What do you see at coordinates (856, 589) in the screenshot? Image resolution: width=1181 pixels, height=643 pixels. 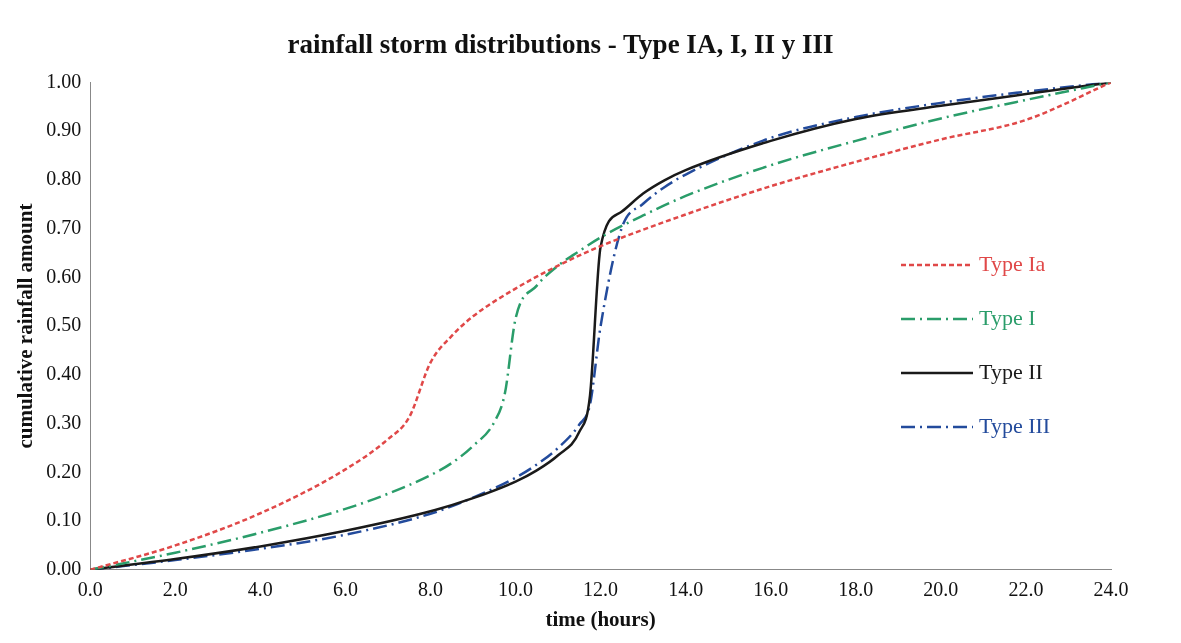 I see `x-tick-label: 18.0` at bounding box center [856, 589].